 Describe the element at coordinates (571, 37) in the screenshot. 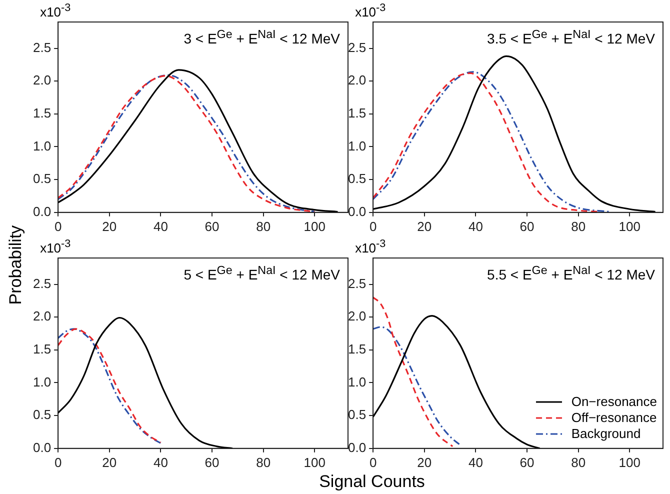

I see `text: 3.5 < E$^{Ge}$ + E$^{NaI}$ < 12 MeV` at that location.